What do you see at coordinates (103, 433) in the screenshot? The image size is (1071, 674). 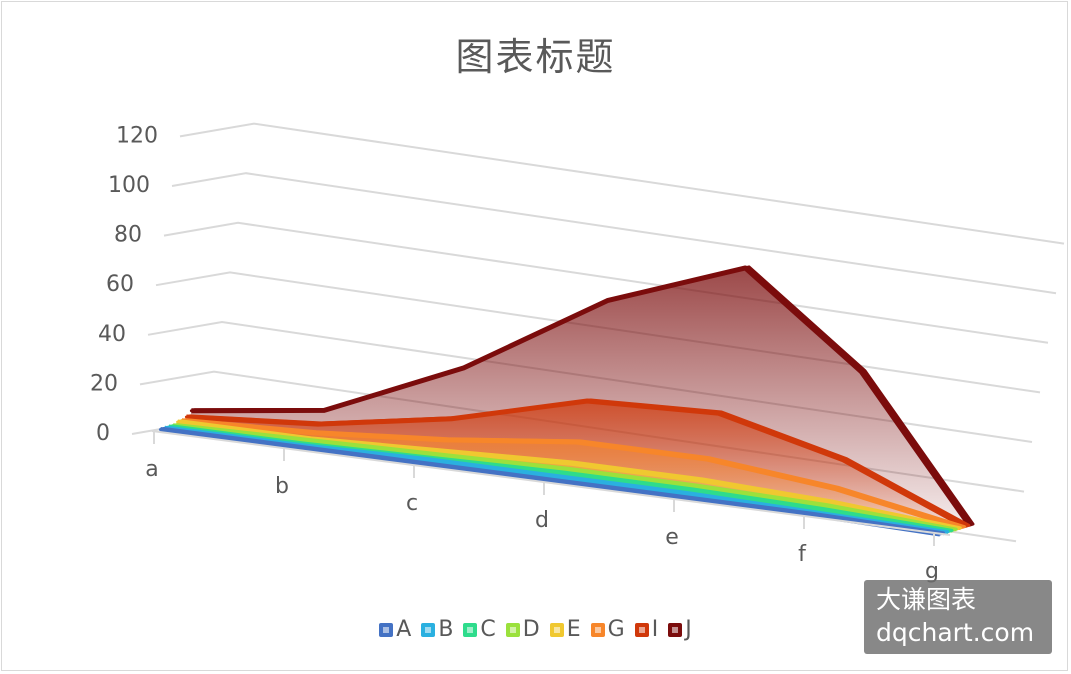 I see `y-tick-label: 0` at bounding box center [103, 433].